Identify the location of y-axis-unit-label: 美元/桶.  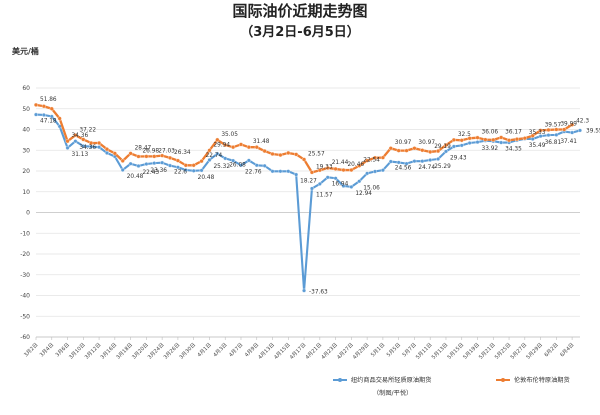
(25, 51).